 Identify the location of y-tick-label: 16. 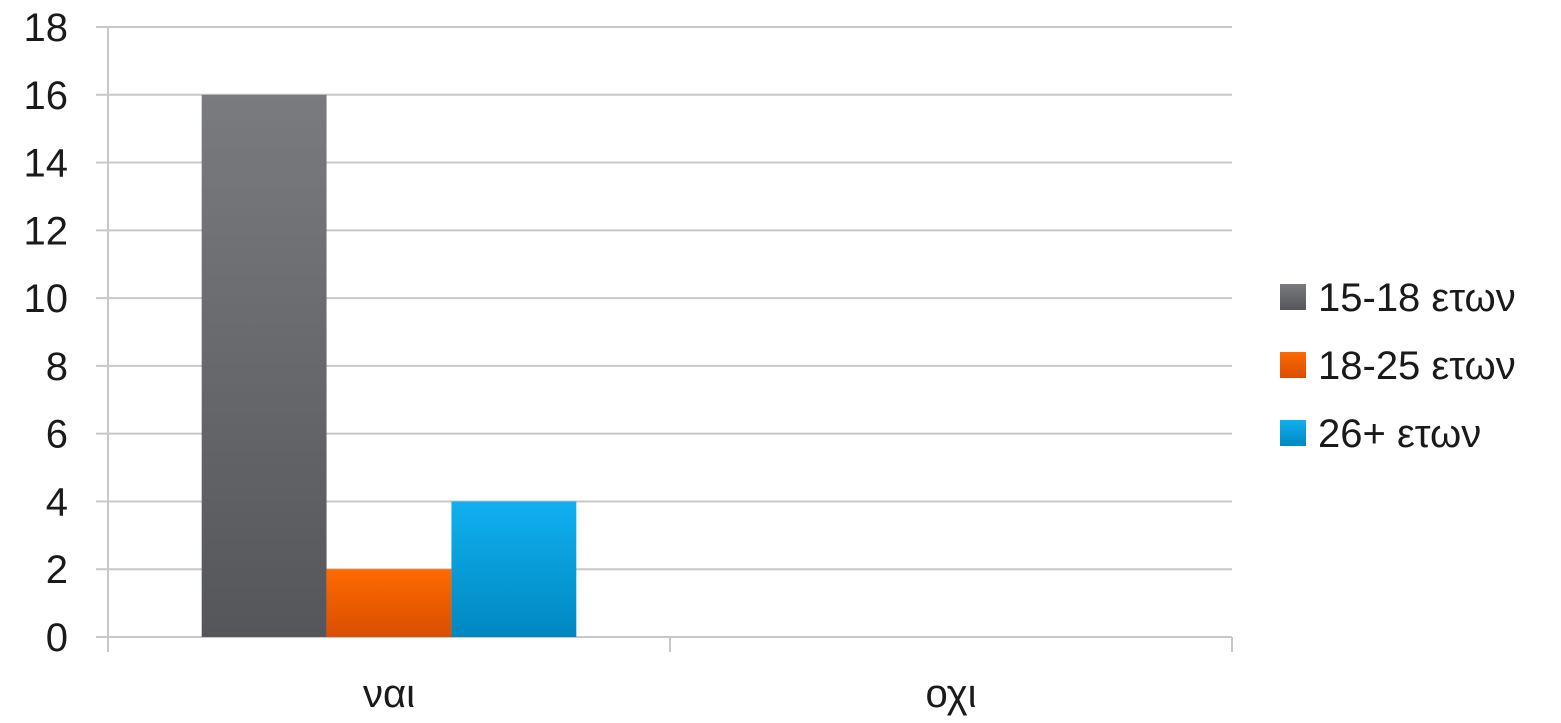
(46, 96).